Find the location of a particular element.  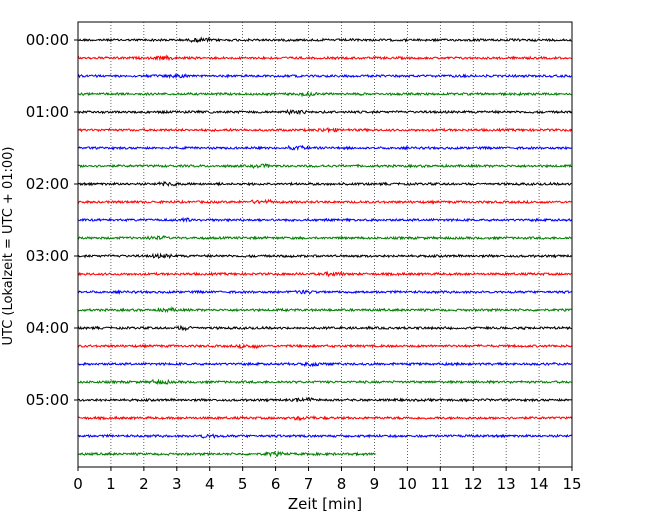

trace-04:30 is located at coordinates (324, 364).